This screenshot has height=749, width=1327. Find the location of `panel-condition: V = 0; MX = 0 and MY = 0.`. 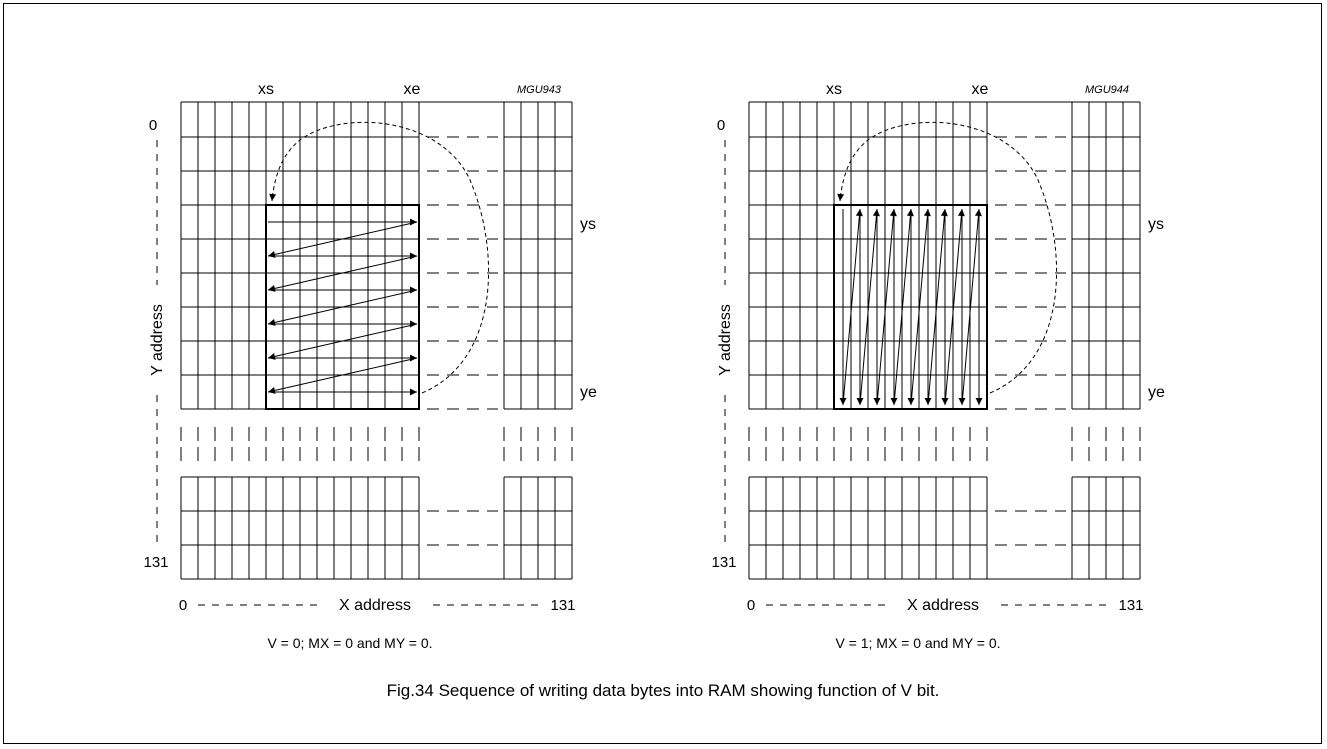

panel-condition: V = 0; MX = 0 and MY = 0. is located at coordinates (349, 643).